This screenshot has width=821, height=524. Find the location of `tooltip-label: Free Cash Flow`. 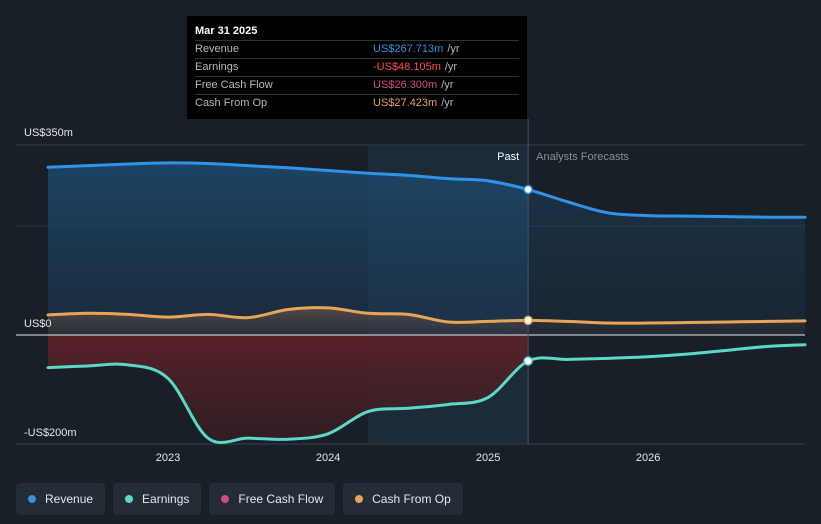

tooltip-label: Free Cash Flow is located at coordinates (234, 85).